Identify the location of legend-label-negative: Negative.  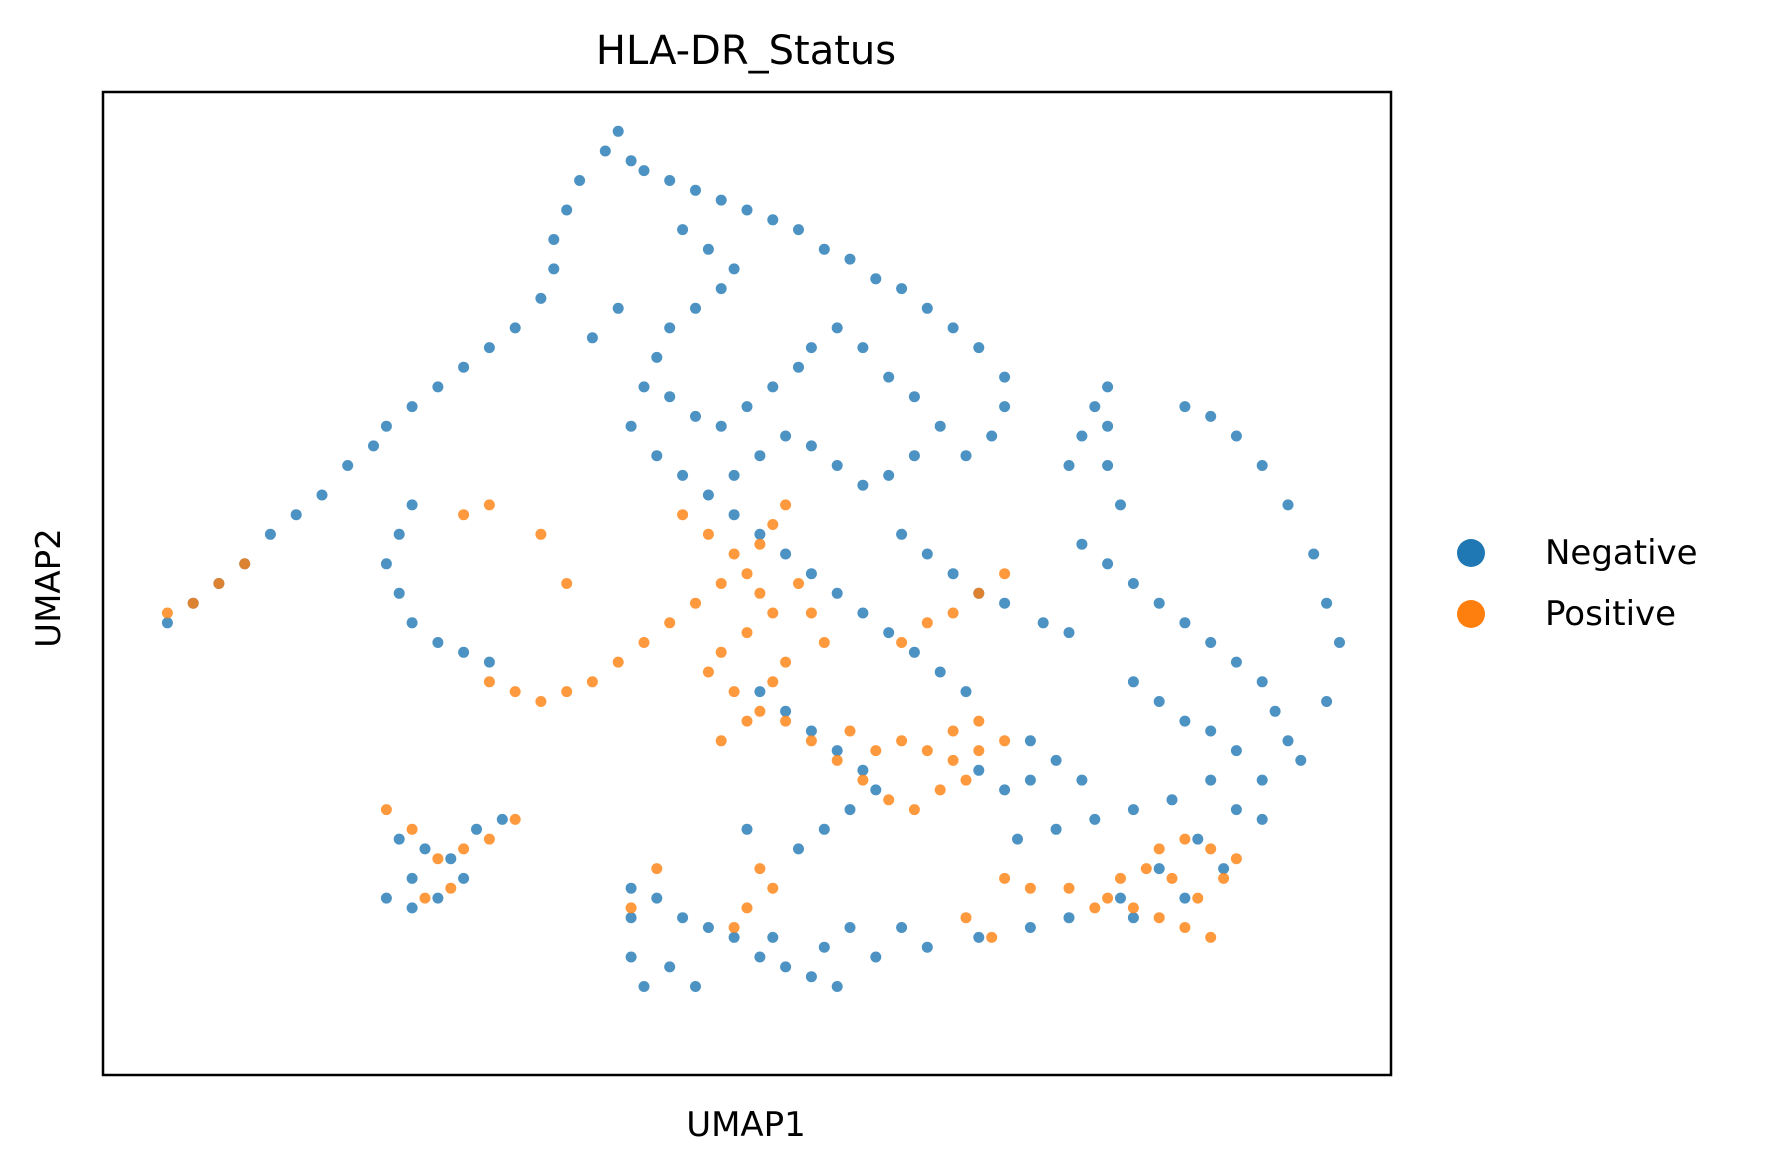
(1621, 553).